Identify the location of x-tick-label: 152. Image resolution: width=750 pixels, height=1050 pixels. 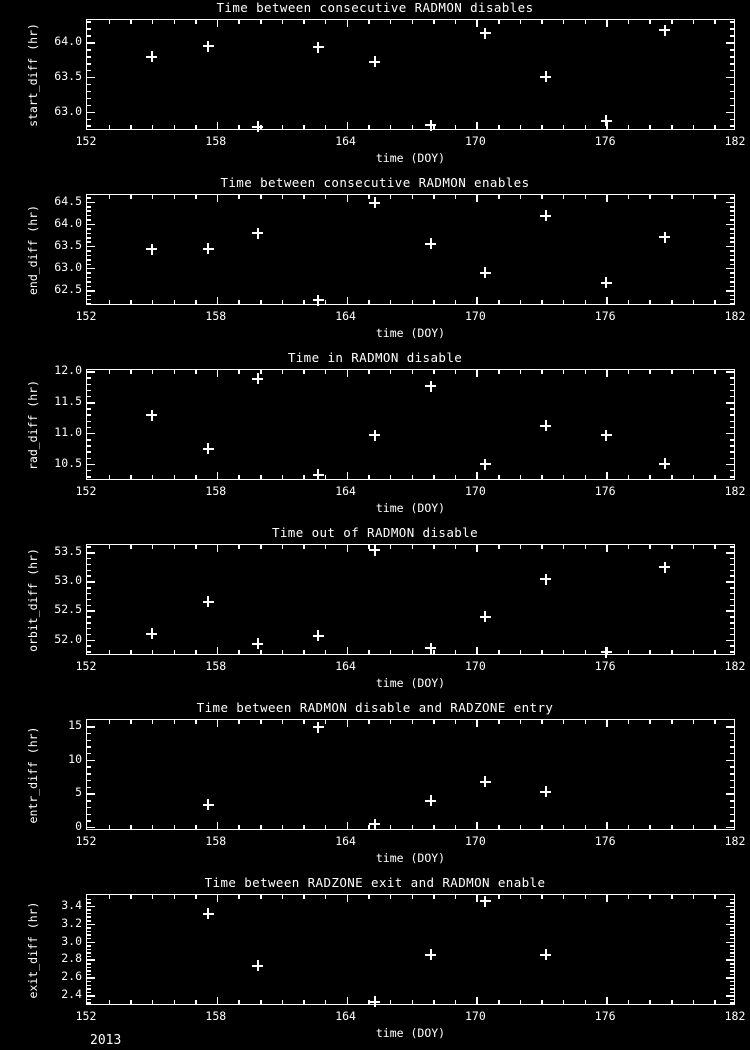
(86, 1016).